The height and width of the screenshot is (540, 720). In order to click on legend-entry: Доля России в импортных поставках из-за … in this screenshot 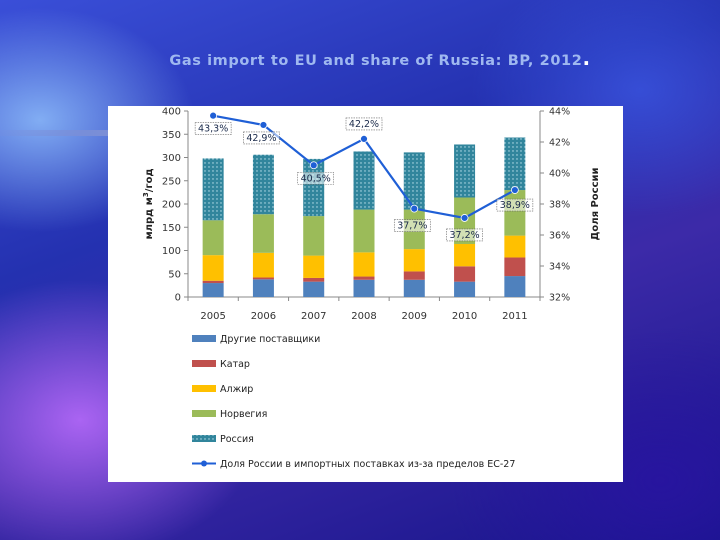, I will do `click(367, 464)`.